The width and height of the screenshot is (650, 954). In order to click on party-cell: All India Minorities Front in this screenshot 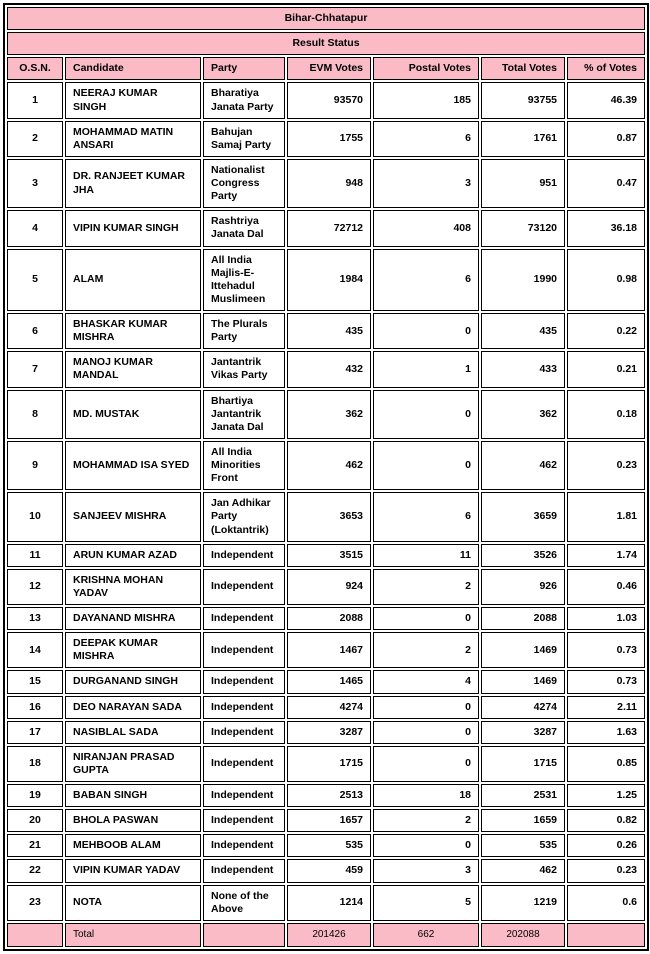, I will do `click(244, 465)`.